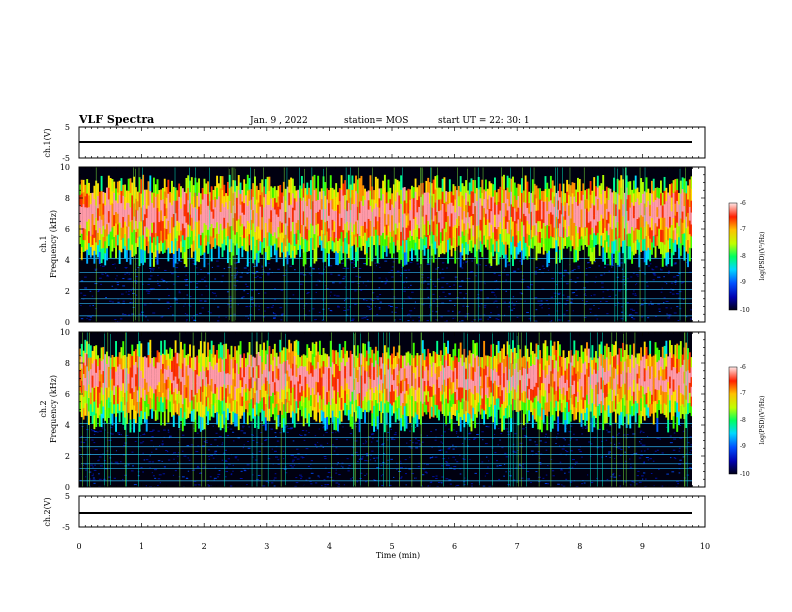 Image resolution: width=792 pixels, height=612 pixels. What do you see at coordinates (374, 143) in the screenshot?
I see `panel-ch1-waveform: 5 -5 ch.1(V)` at bounding box center [374, 143].